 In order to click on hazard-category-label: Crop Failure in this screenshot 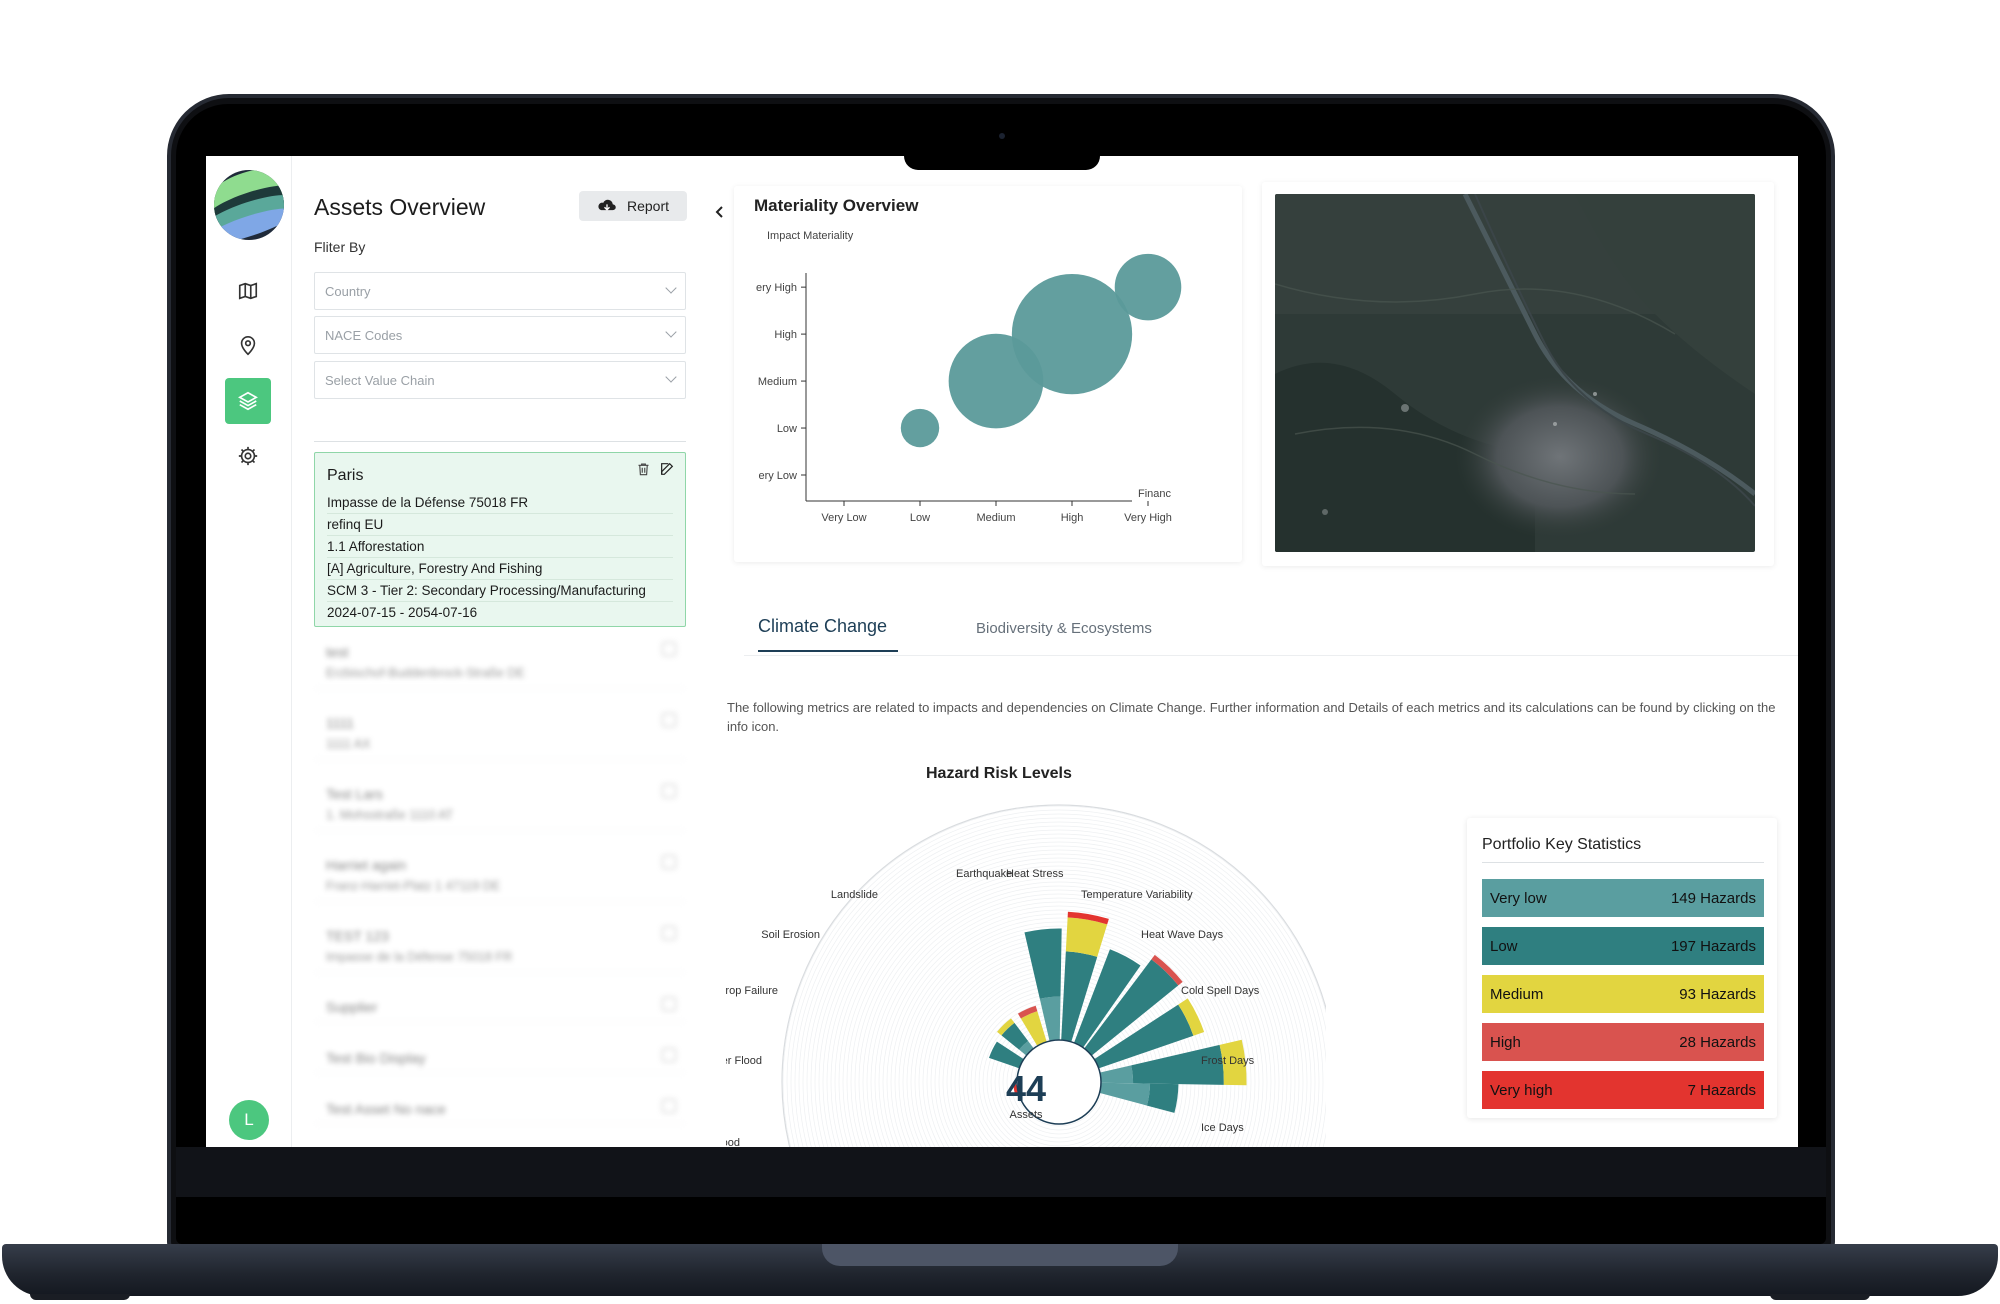, I will do `click(752, 991)`.